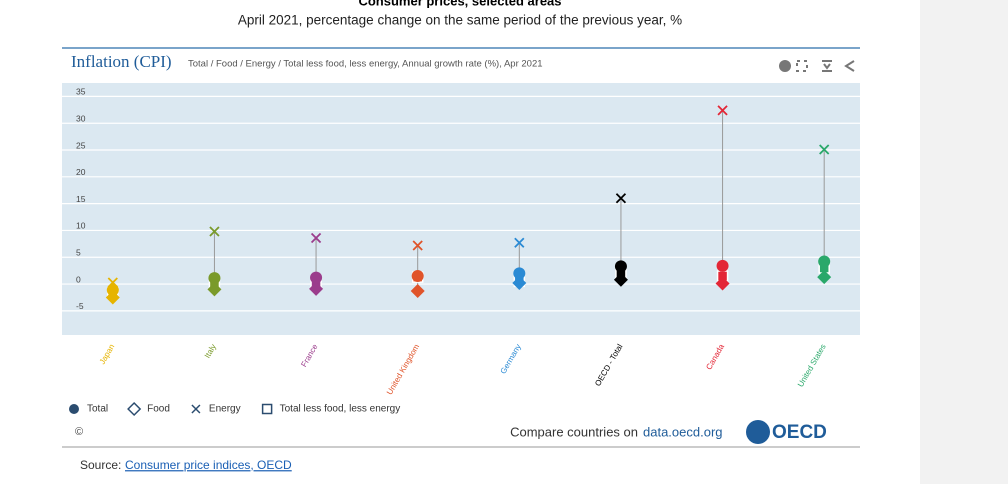  What do you see at coordinates (81, 172) in the screenshot?
I see `y-tick-label: 20` at bounding box center [81, 172].